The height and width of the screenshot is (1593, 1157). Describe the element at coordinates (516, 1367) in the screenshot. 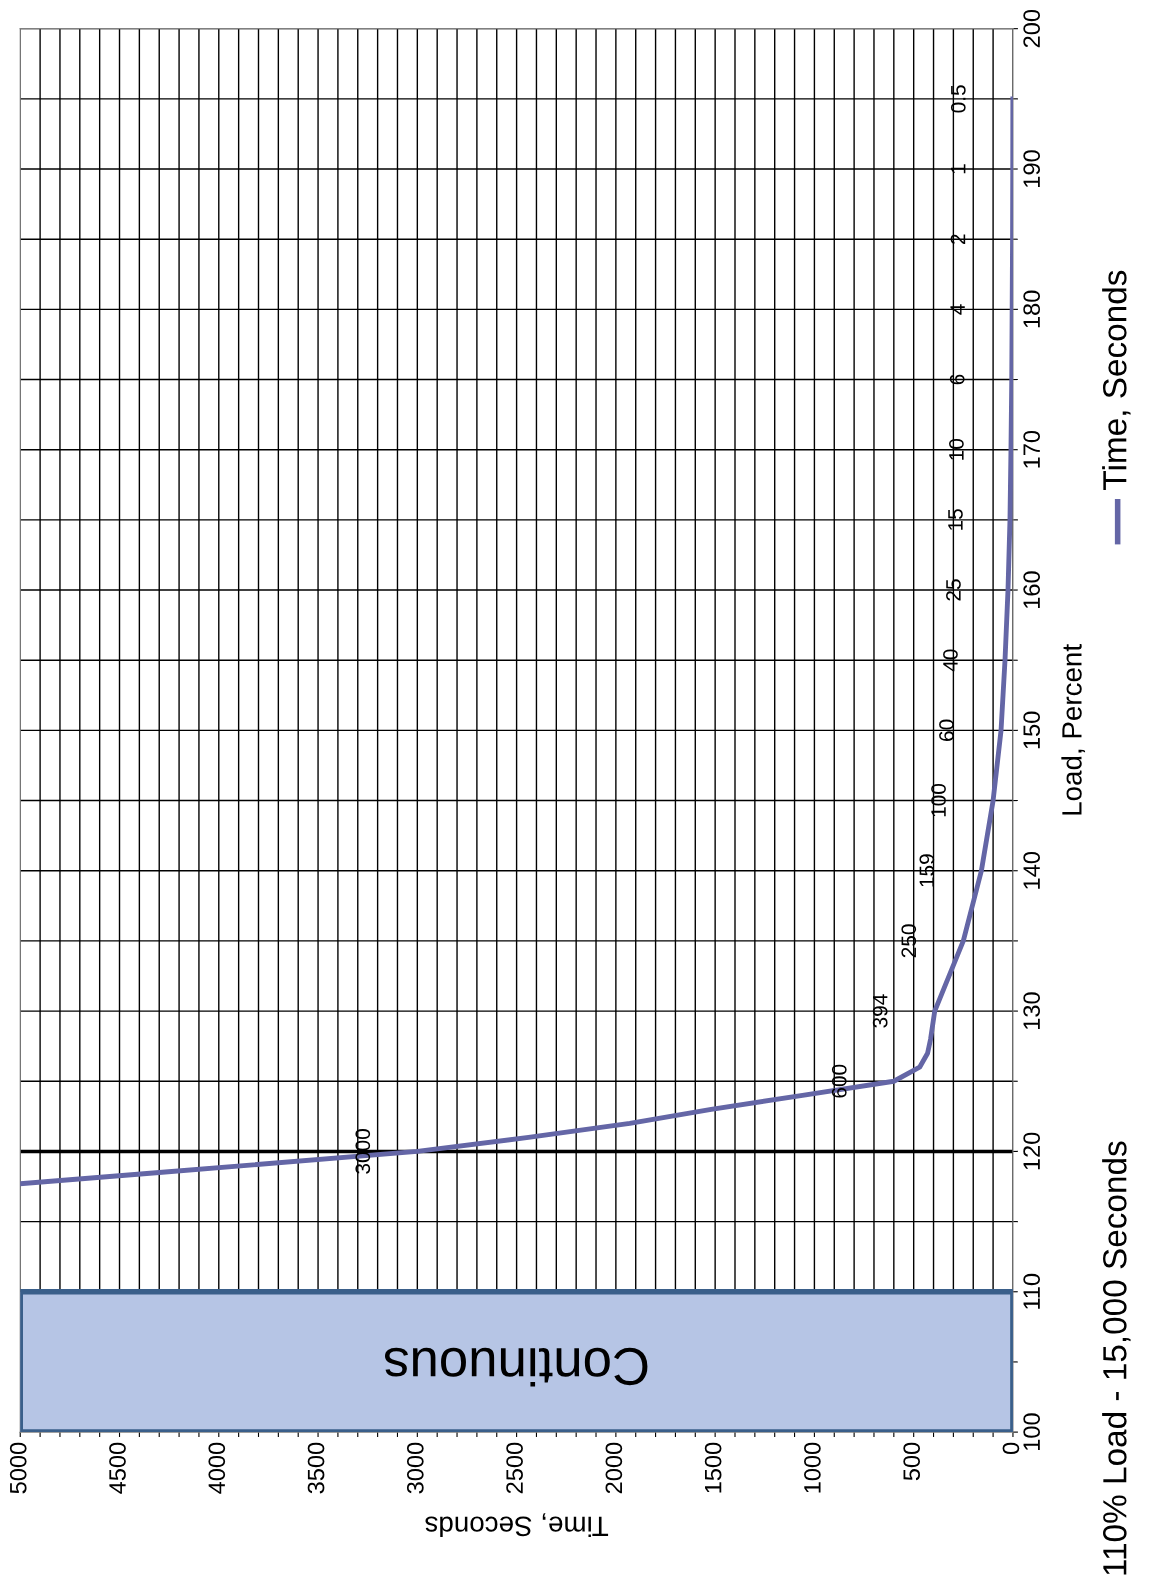

I see `band-label: Continuous` at that location.